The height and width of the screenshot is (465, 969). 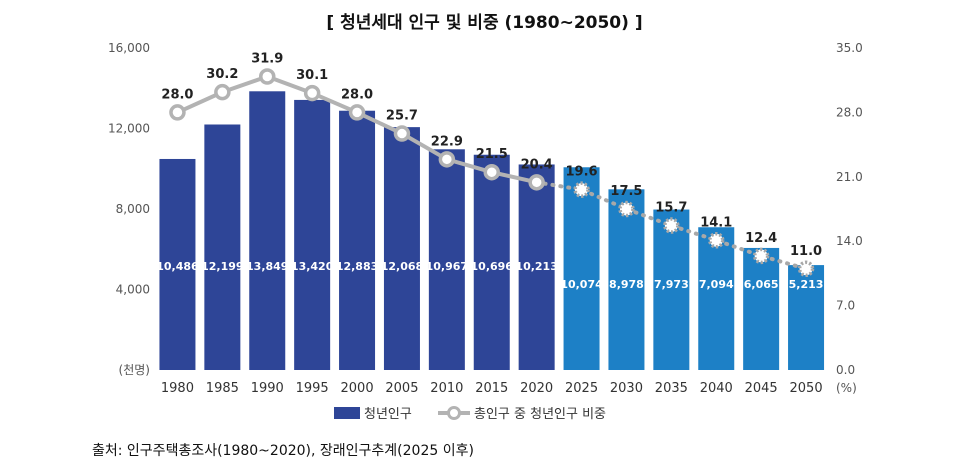 I want to click on legend-bar-label: 청년인구, so click(x=388, y=414).